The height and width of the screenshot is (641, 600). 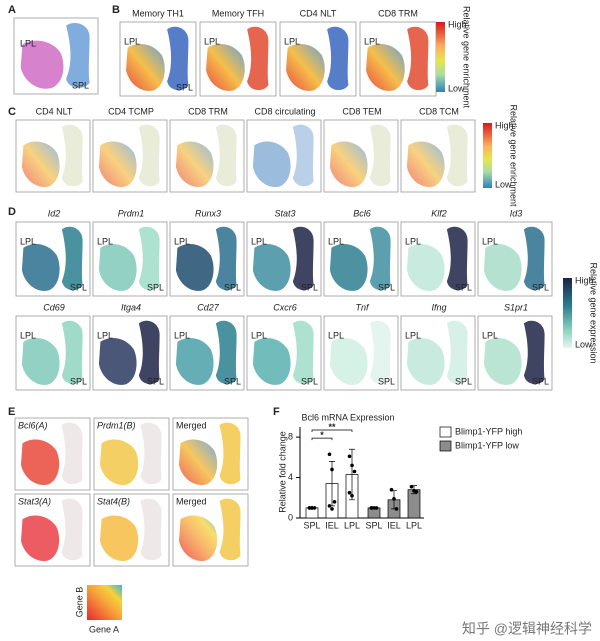 What do you see at coordinates (285, 307) in the screenshot?
I see `label: Cxcr6` at bounding box center [285, 307].